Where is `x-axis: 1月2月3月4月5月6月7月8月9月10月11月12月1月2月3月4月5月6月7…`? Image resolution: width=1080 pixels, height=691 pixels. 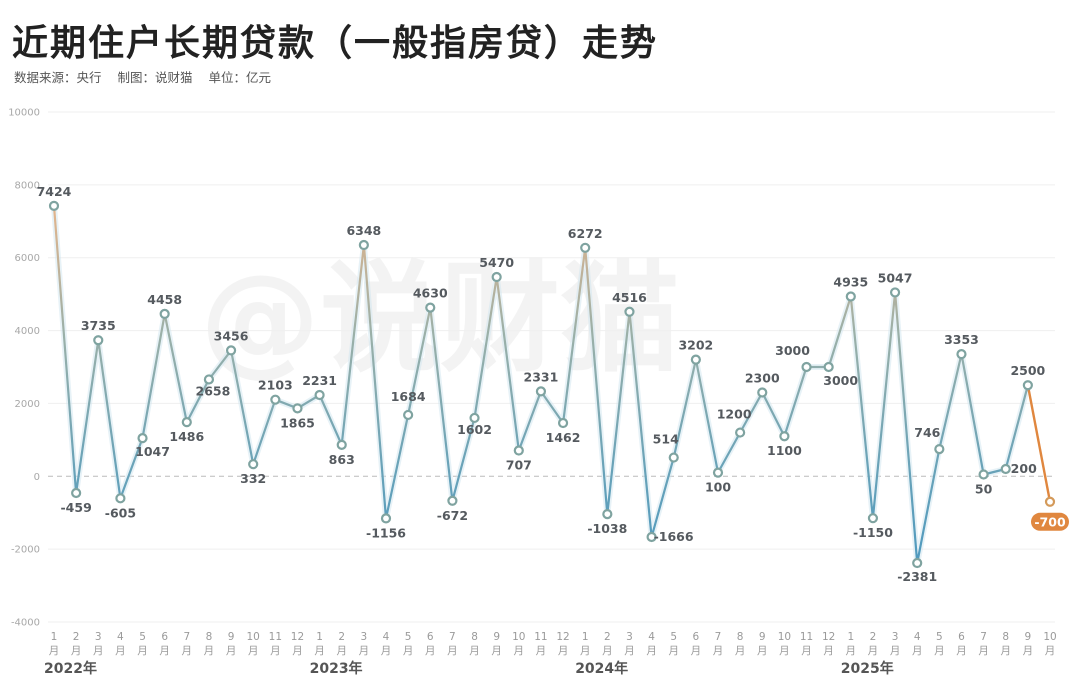
x-axis: 1月2月3月4月5月6月7月8月9月10月11月12月1月2月3月4月5月6月7… is located at coordinates (550, 654).